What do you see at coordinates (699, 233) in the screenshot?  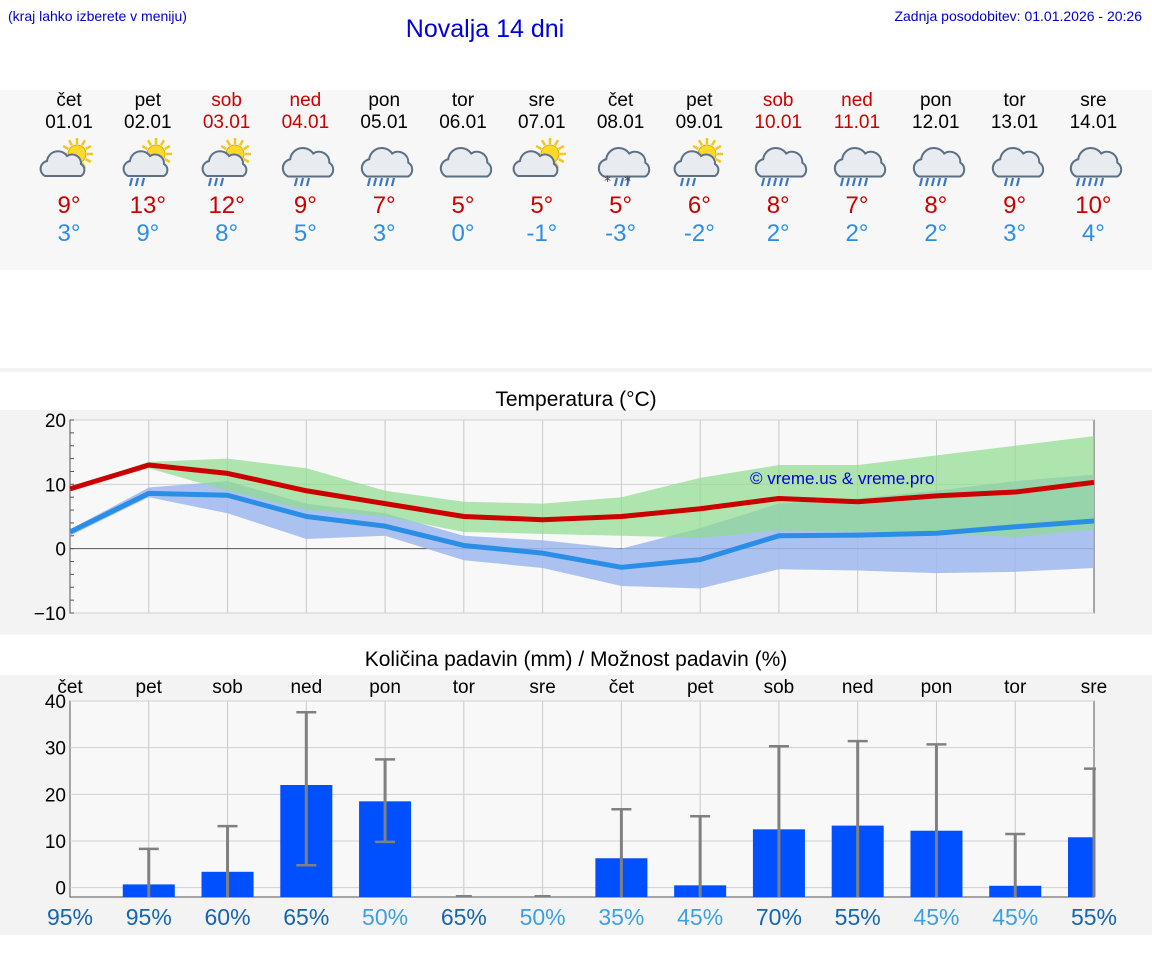 I see `min-temperature: -2°` at bounding box center [699, 233].